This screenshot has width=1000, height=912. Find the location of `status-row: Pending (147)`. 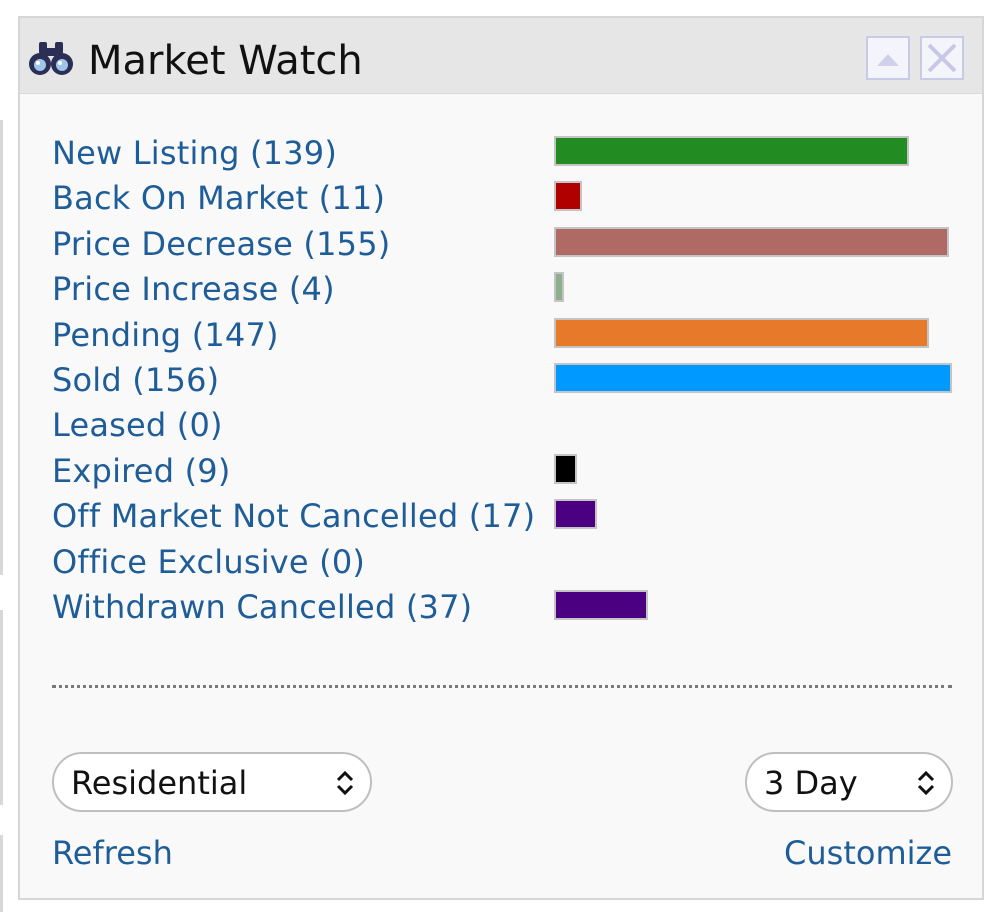

status-row: Pending (147) is located at coordinates (501, 336).